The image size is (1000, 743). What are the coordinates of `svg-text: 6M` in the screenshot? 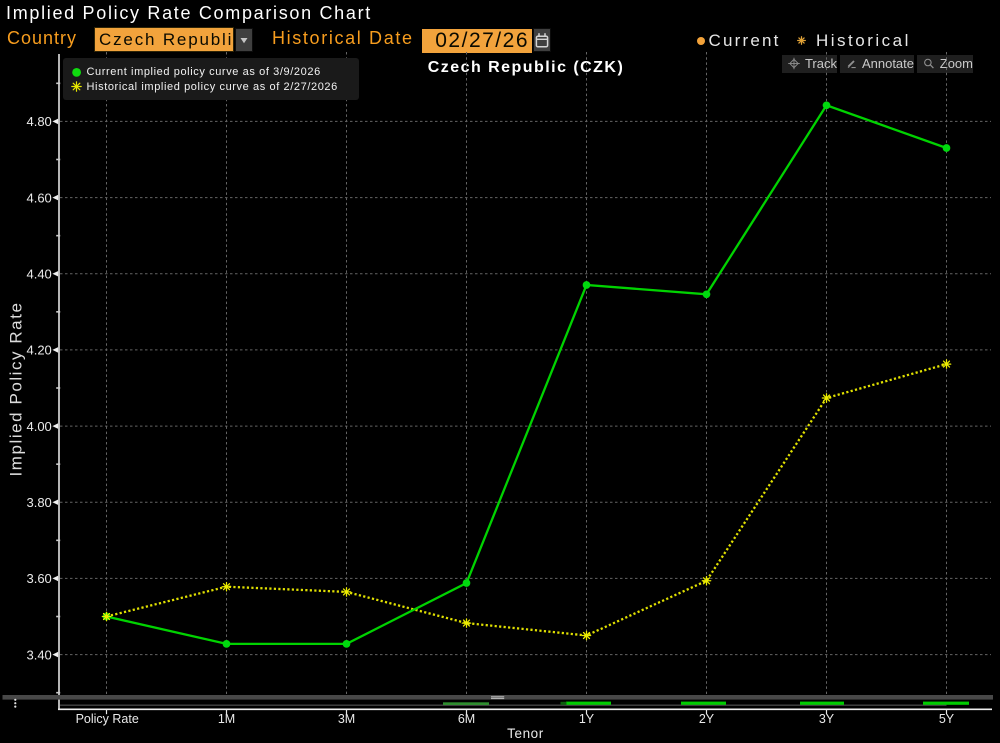 It's located at (466, 719).